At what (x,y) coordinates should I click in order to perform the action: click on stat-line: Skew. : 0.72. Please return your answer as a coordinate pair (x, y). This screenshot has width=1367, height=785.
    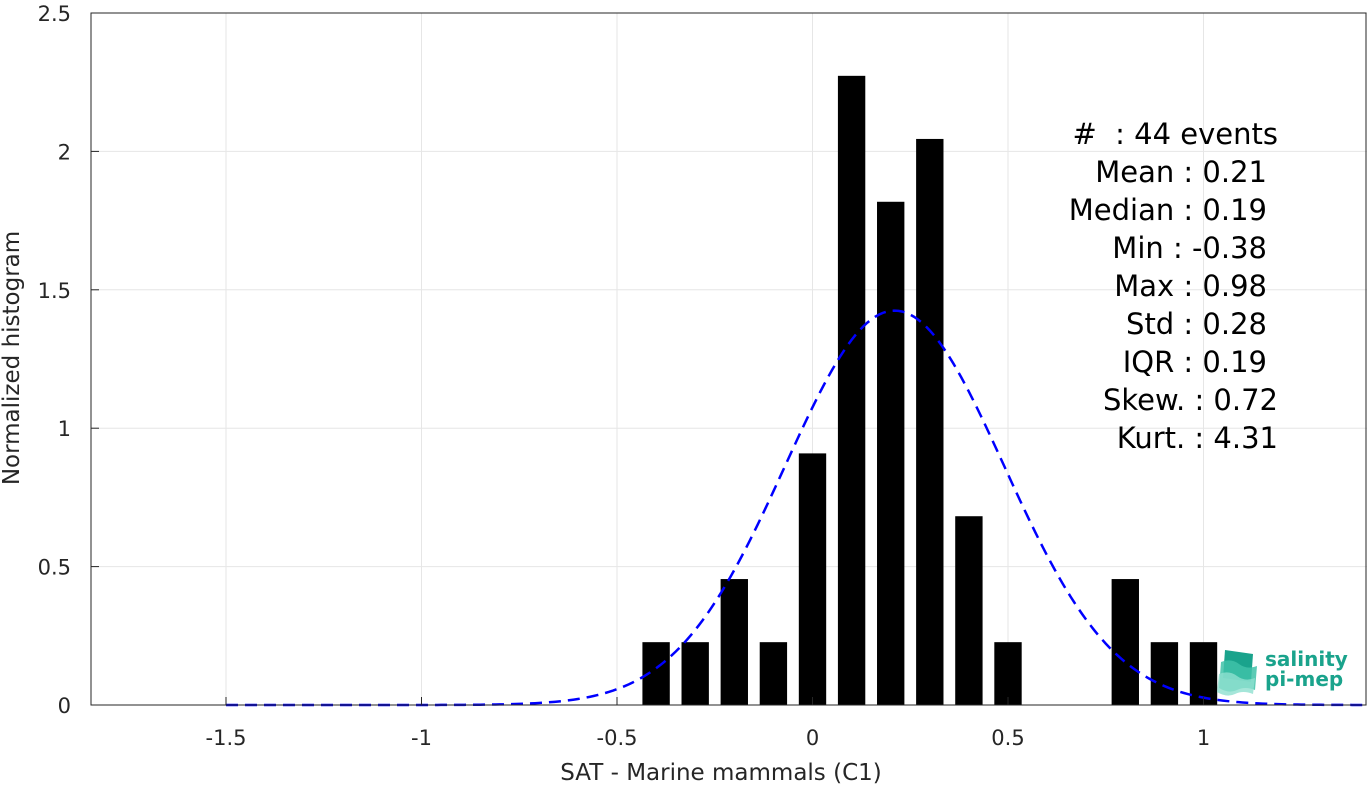
    Looking at the image, I should click on (1190, 400).